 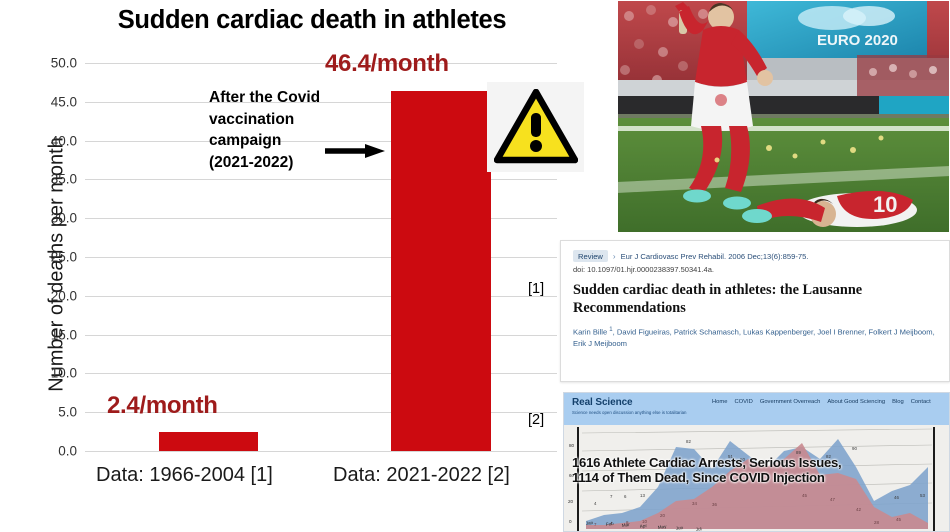 What do you see at coordinates (625, 496) in the screenshot?
I see `svg-text: 6` at bounding box center [625, 496].